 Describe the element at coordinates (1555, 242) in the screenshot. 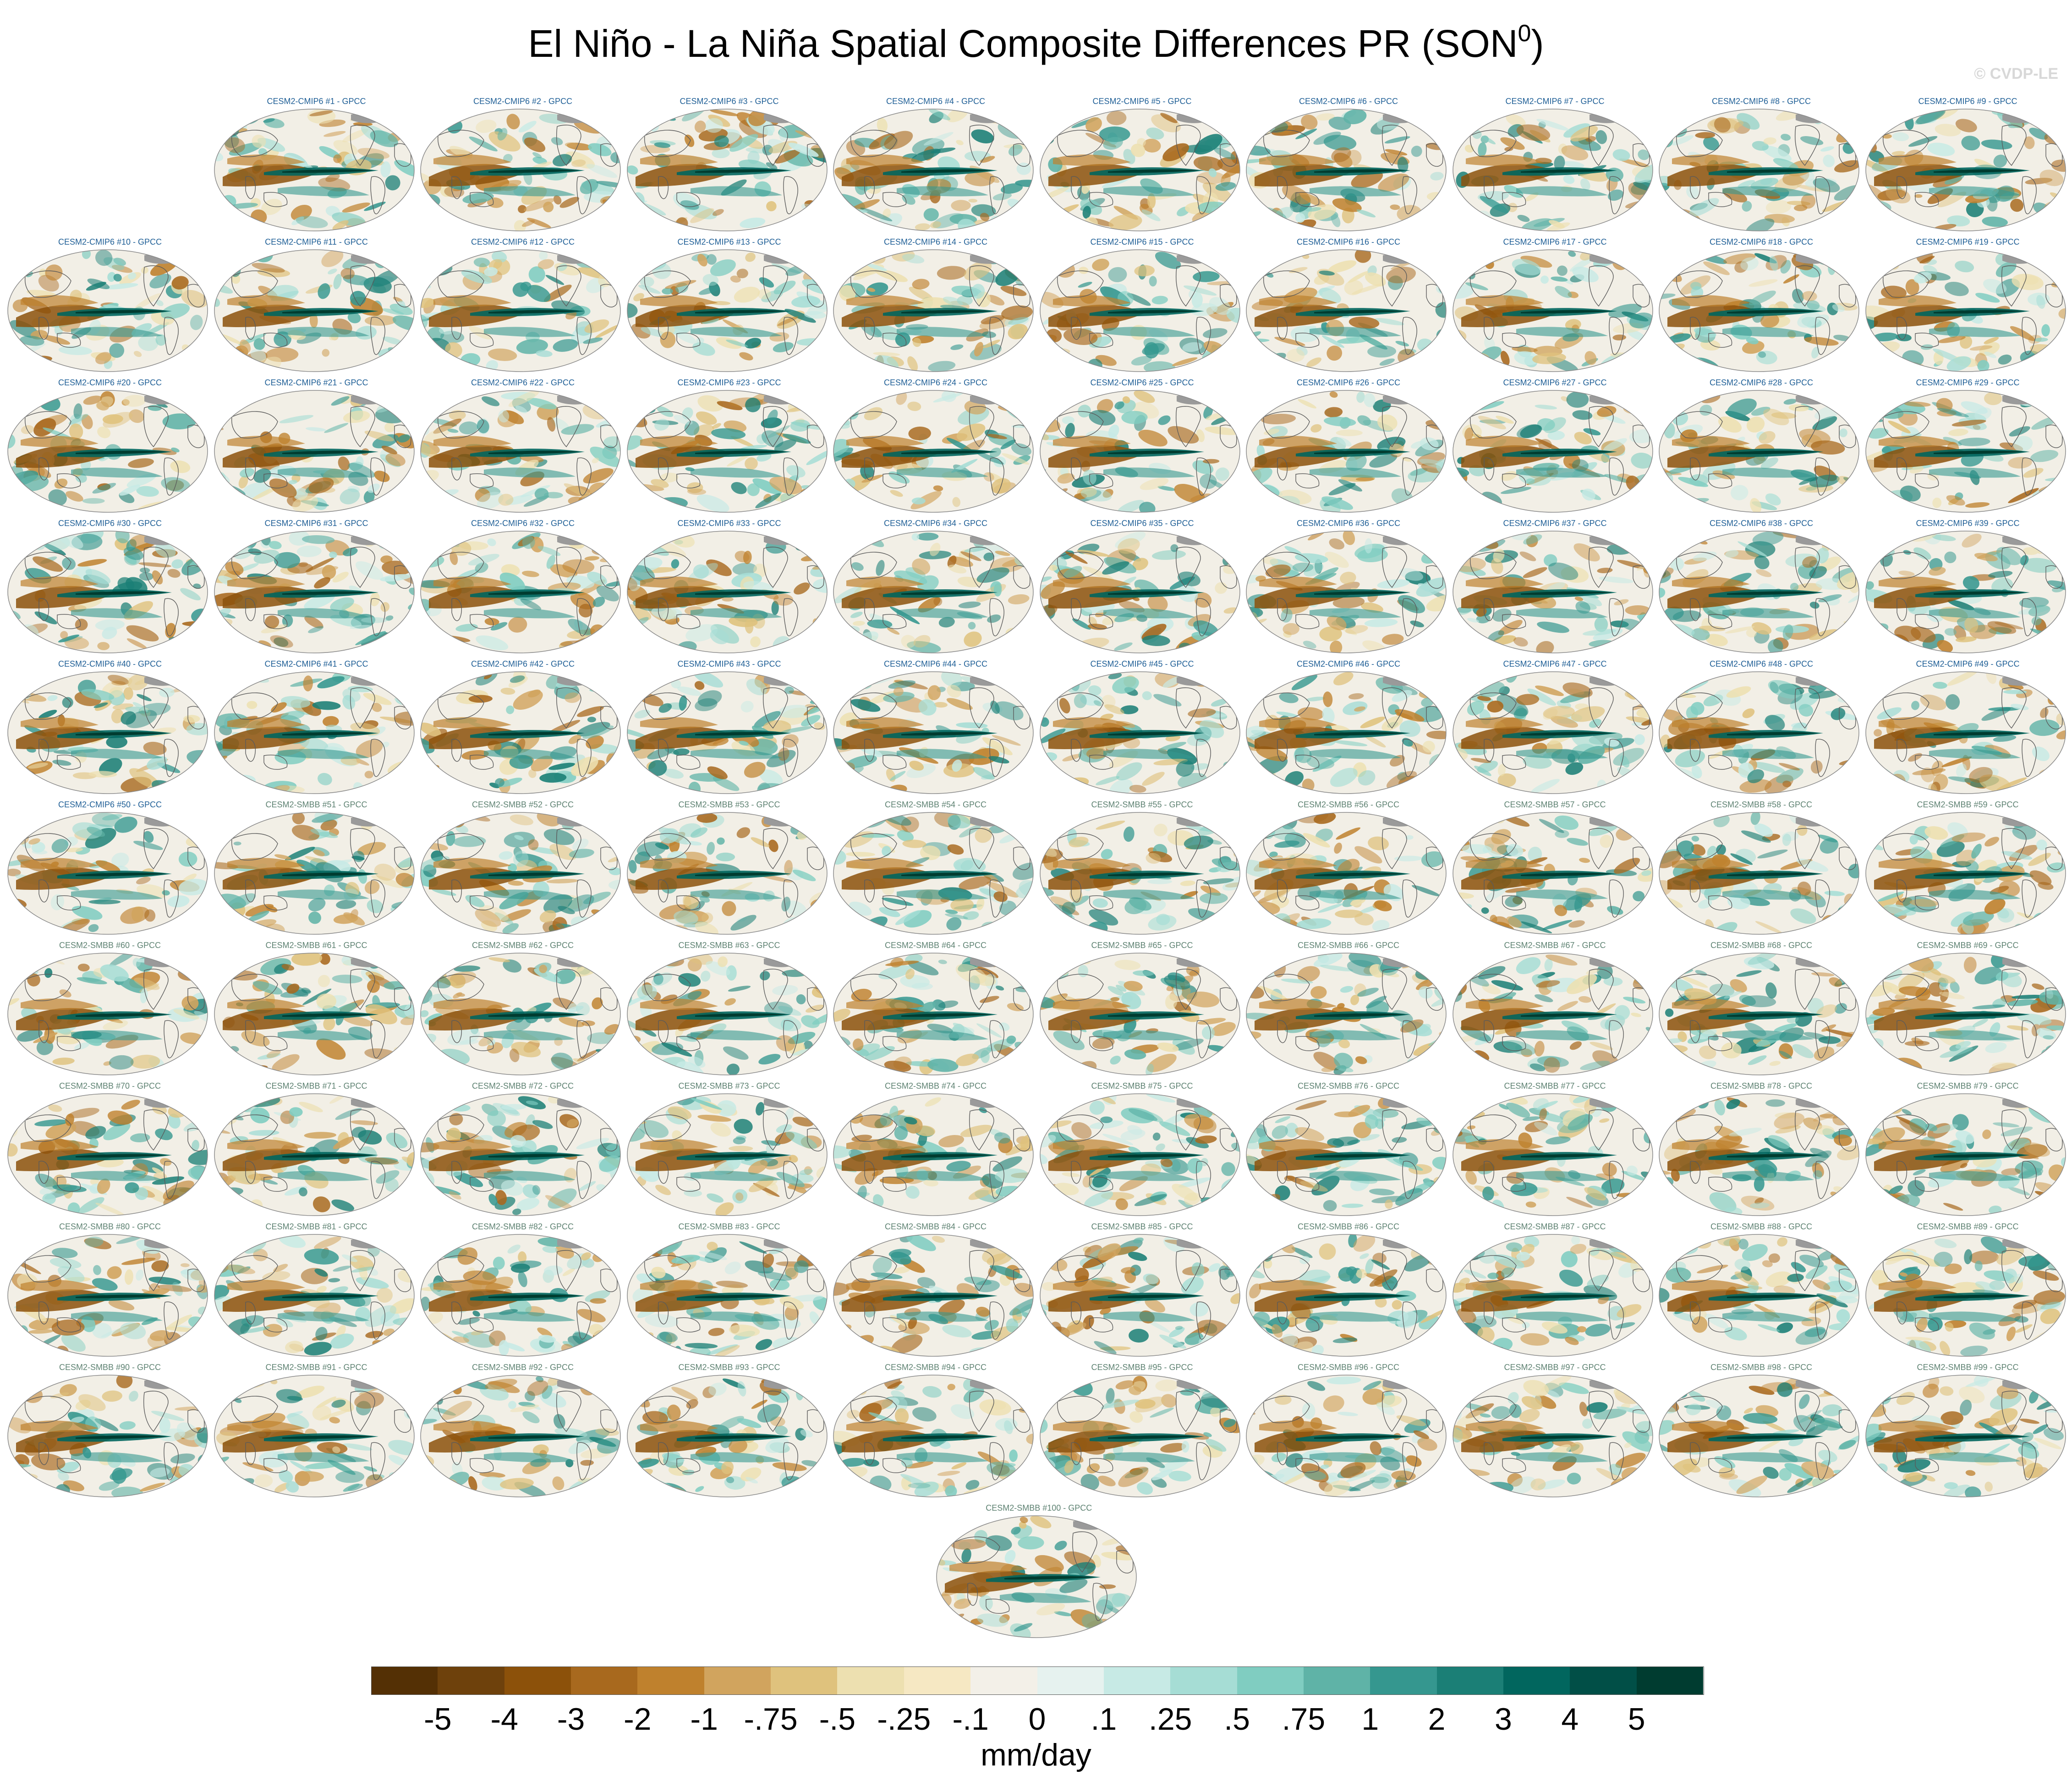

I see `panel-title: CESM2-CMIP6 #17 - GPCC` at that location.